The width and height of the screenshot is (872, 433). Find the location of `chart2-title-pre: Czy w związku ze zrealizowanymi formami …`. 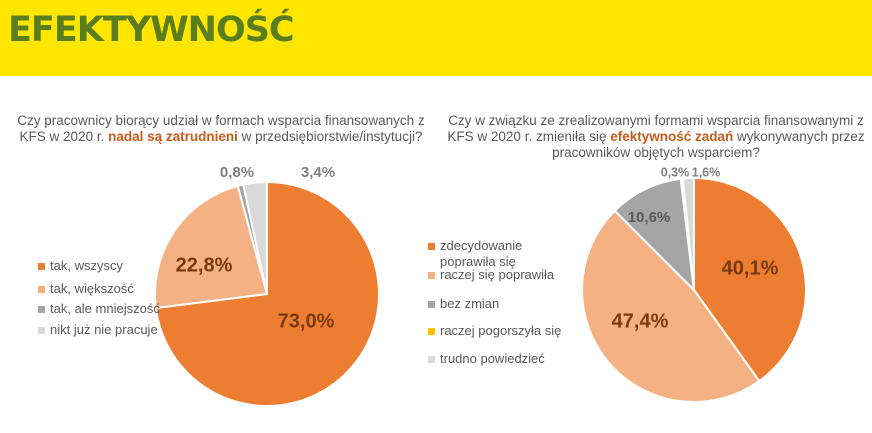

chart2-title-pre: Czy w związku ze zrealizowanymi formami … is located at coordinates (655, 128).